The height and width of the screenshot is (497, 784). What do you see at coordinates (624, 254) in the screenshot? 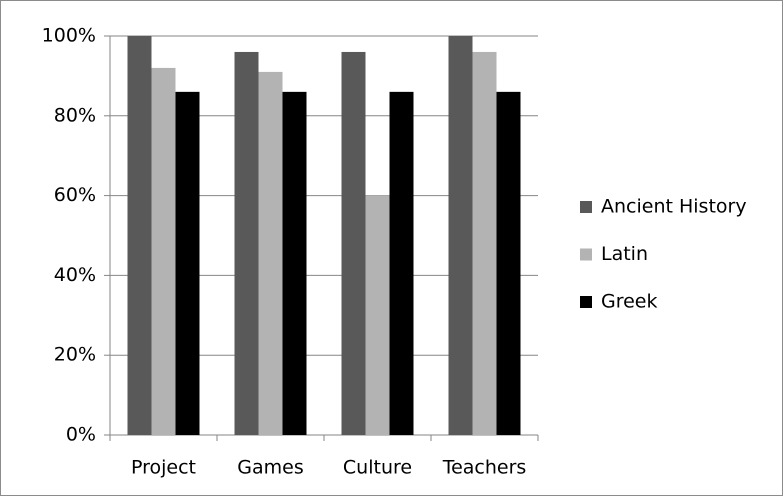
I see `legend-label: Latin` at bounding box center [624, 254].